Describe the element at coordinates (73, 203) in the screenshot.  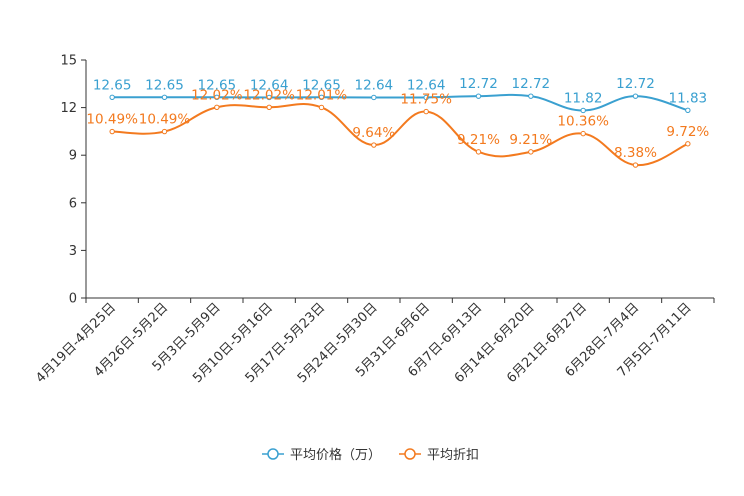
I see `y-tick-label: 6` at that location.